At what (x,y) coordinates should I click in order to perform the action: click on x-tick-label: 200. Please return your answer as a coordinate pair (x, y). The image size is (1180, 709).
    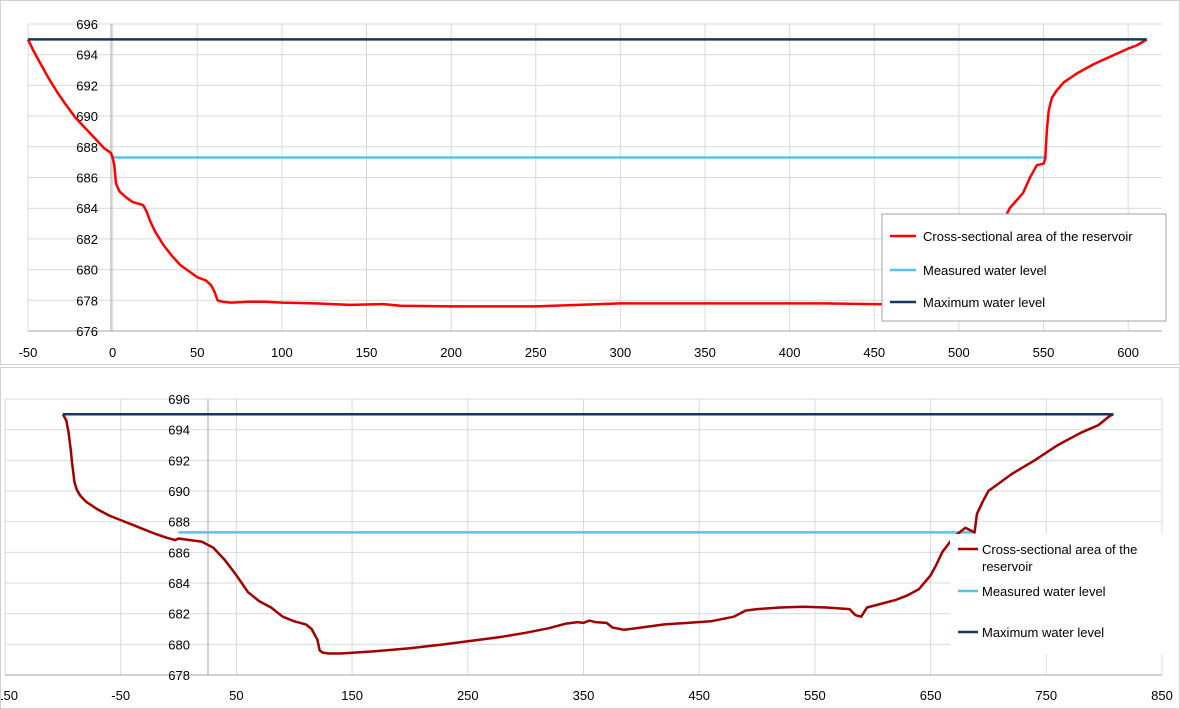
    Looking at the image, I should click on (451, 352).